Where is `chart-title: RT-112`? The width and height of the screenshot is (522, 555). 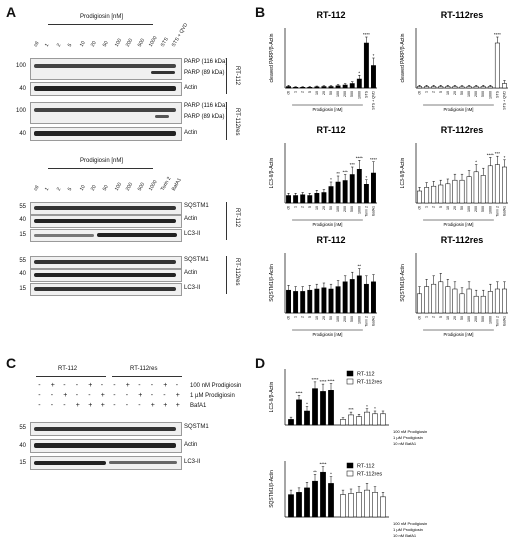
chart-title: RT-112 is located at coordinates (330, 130).